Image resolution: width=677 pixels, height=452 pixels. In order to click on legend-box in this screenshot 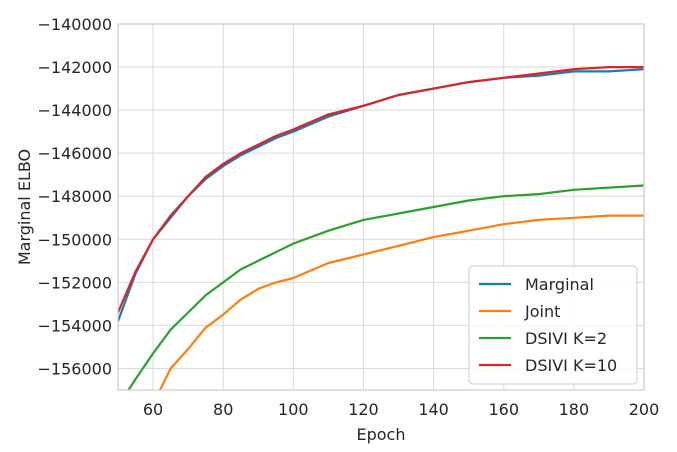, I will do `click(553, 325)`.